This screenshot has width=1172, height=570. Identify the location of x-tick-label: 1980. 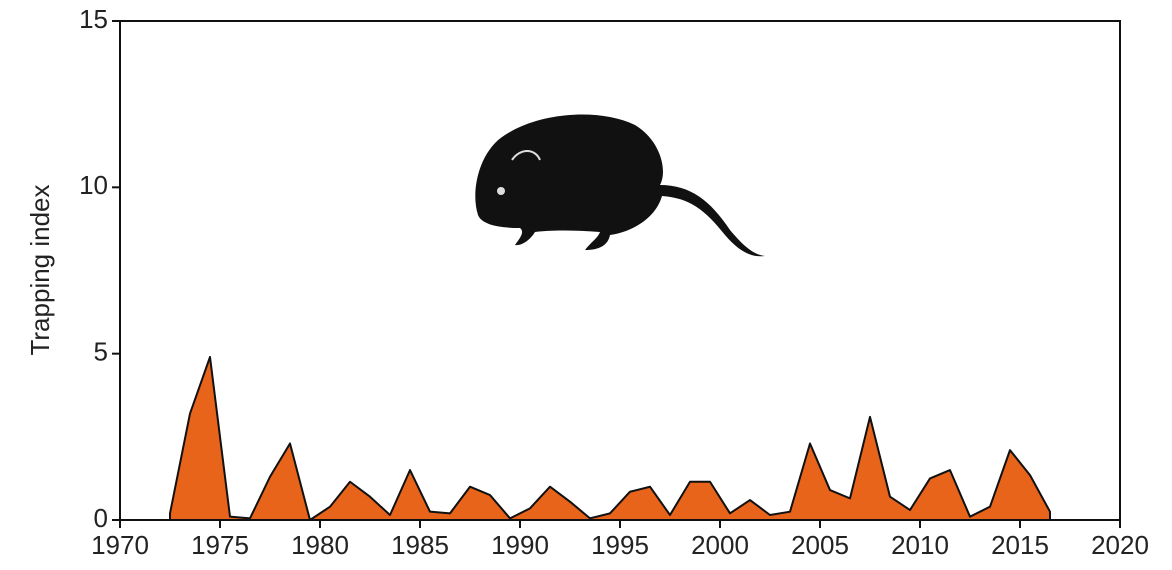
(320, 545).